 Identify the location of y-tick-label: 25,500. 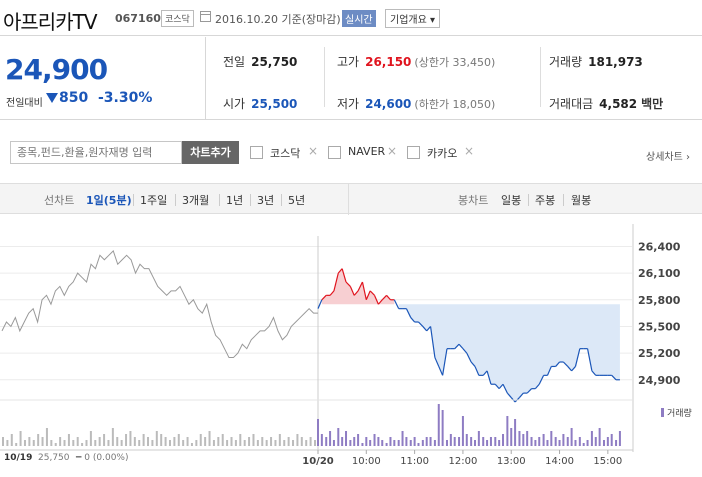
(659, 326).